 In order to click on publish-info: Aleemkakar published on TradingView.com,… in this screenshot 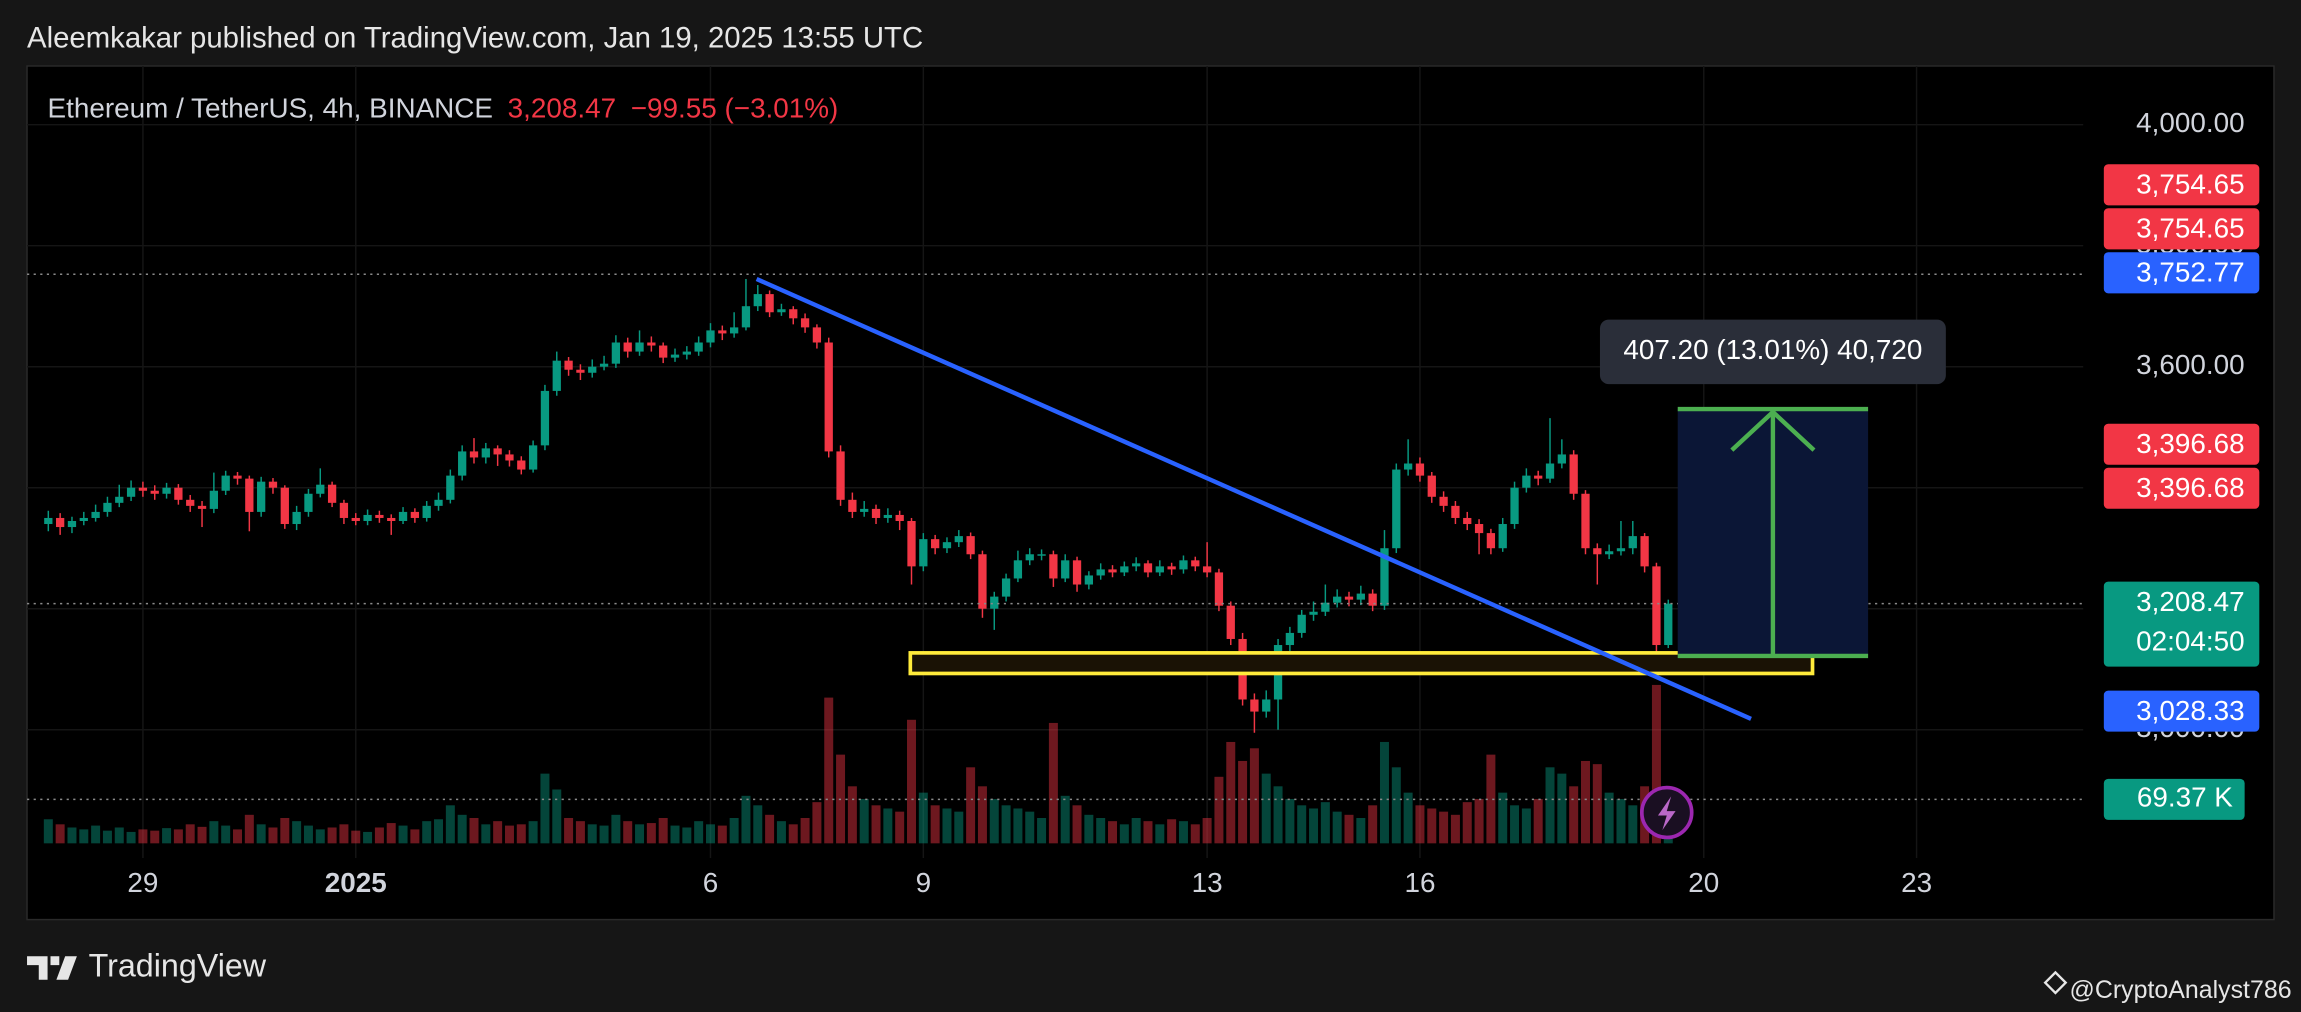, I will do `click(475, 37)`.